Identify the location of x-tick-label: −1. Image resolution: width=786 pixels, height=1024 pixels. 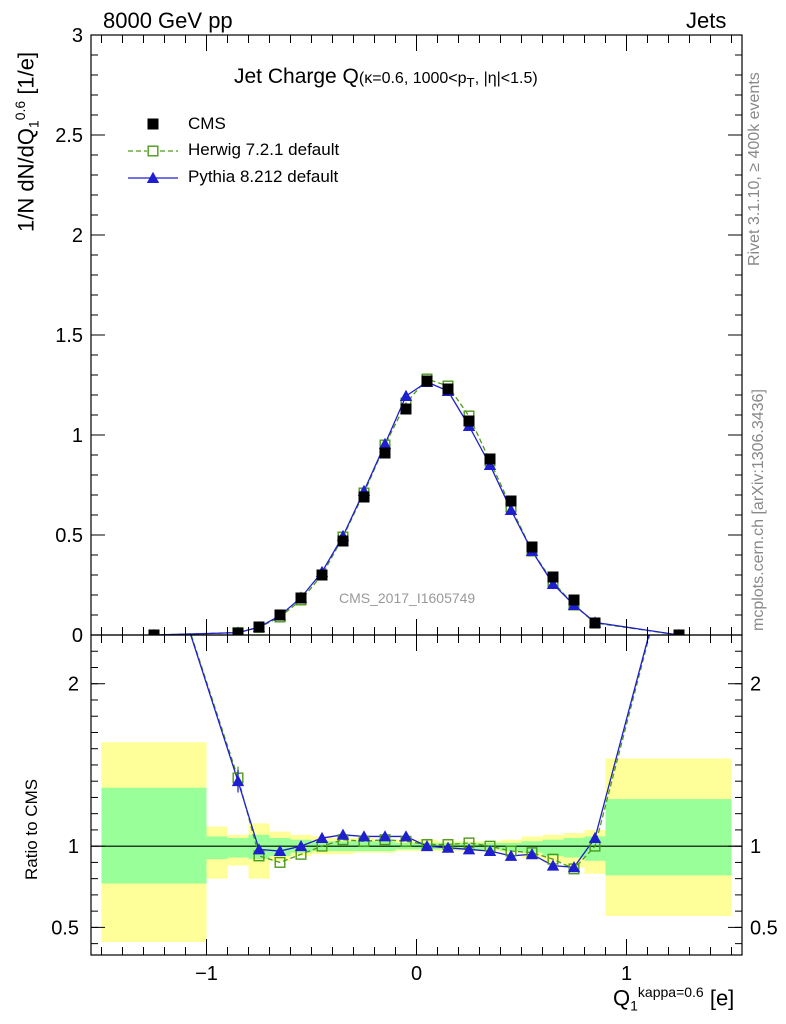
(206, 974).